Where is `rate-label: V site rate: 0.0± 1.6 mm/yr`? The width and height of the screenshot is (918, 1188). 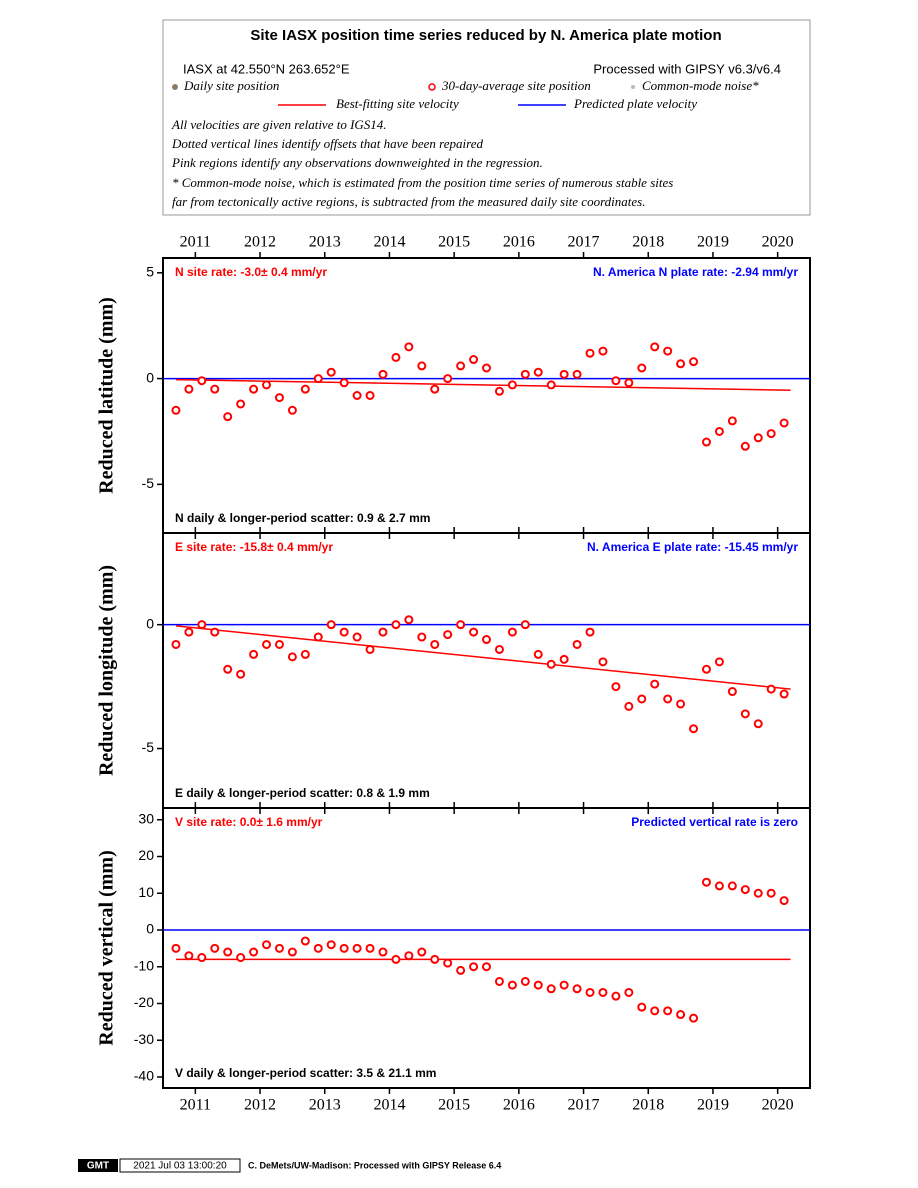
rate-label: V site rate: 0.0± 1.6 mm/yr is located at coordinates (249, 822).